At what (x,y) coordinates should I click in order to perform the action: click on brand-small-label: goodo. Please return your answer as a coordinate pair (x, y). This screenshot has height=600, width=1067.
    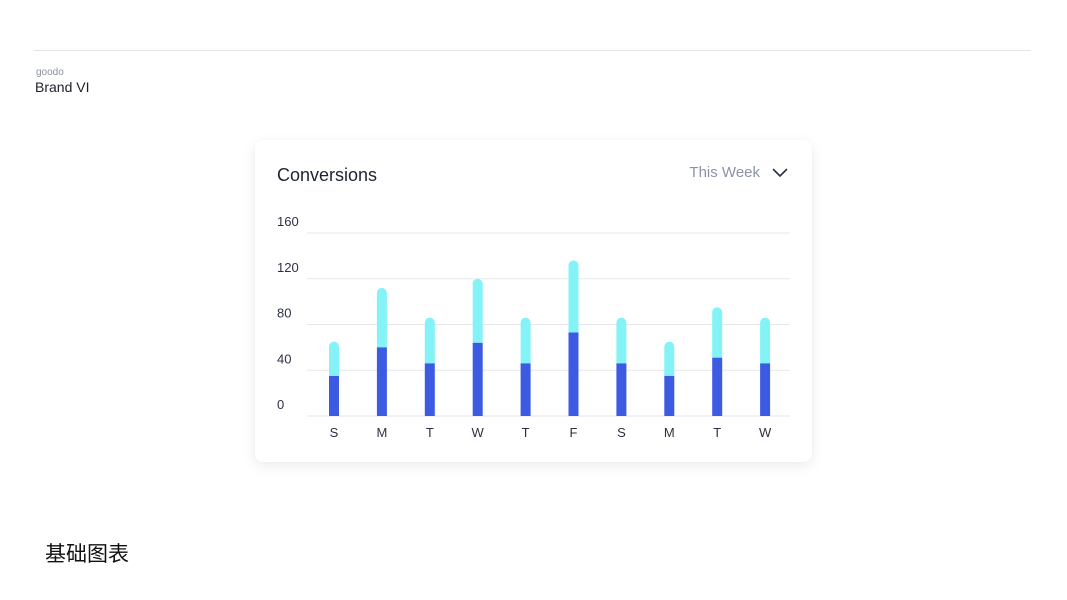
    Looking at the image, I should click on (50, 72).